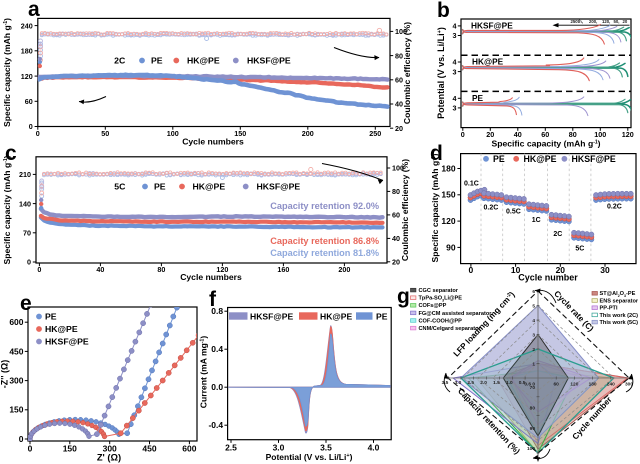  I want to click on svg-text: 250, so click(375, 133).